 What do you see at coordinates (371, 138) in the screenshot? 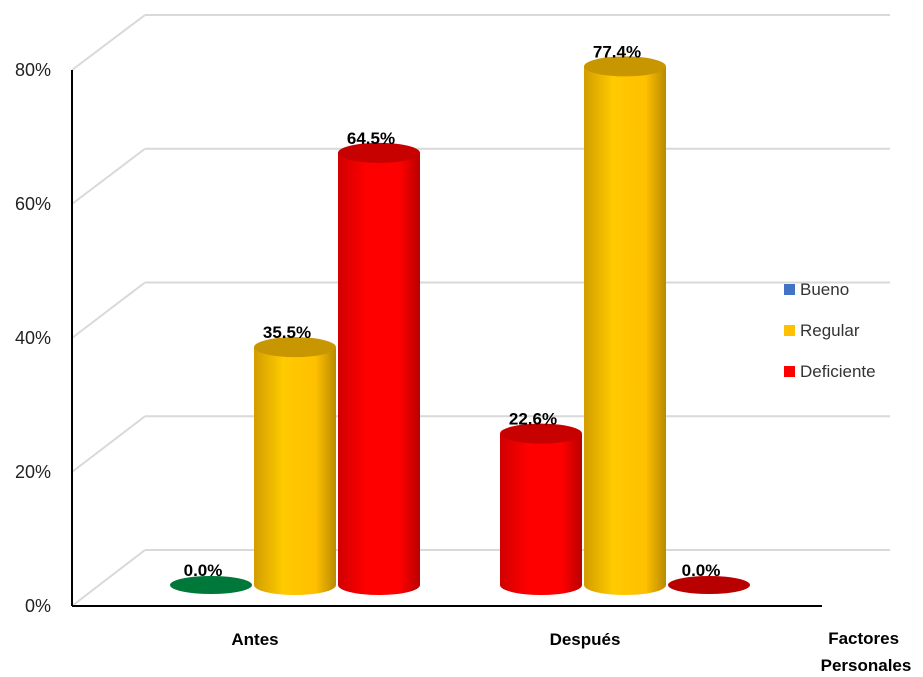
I see `data-label: 64.5%` at bounding box center [371, 138].